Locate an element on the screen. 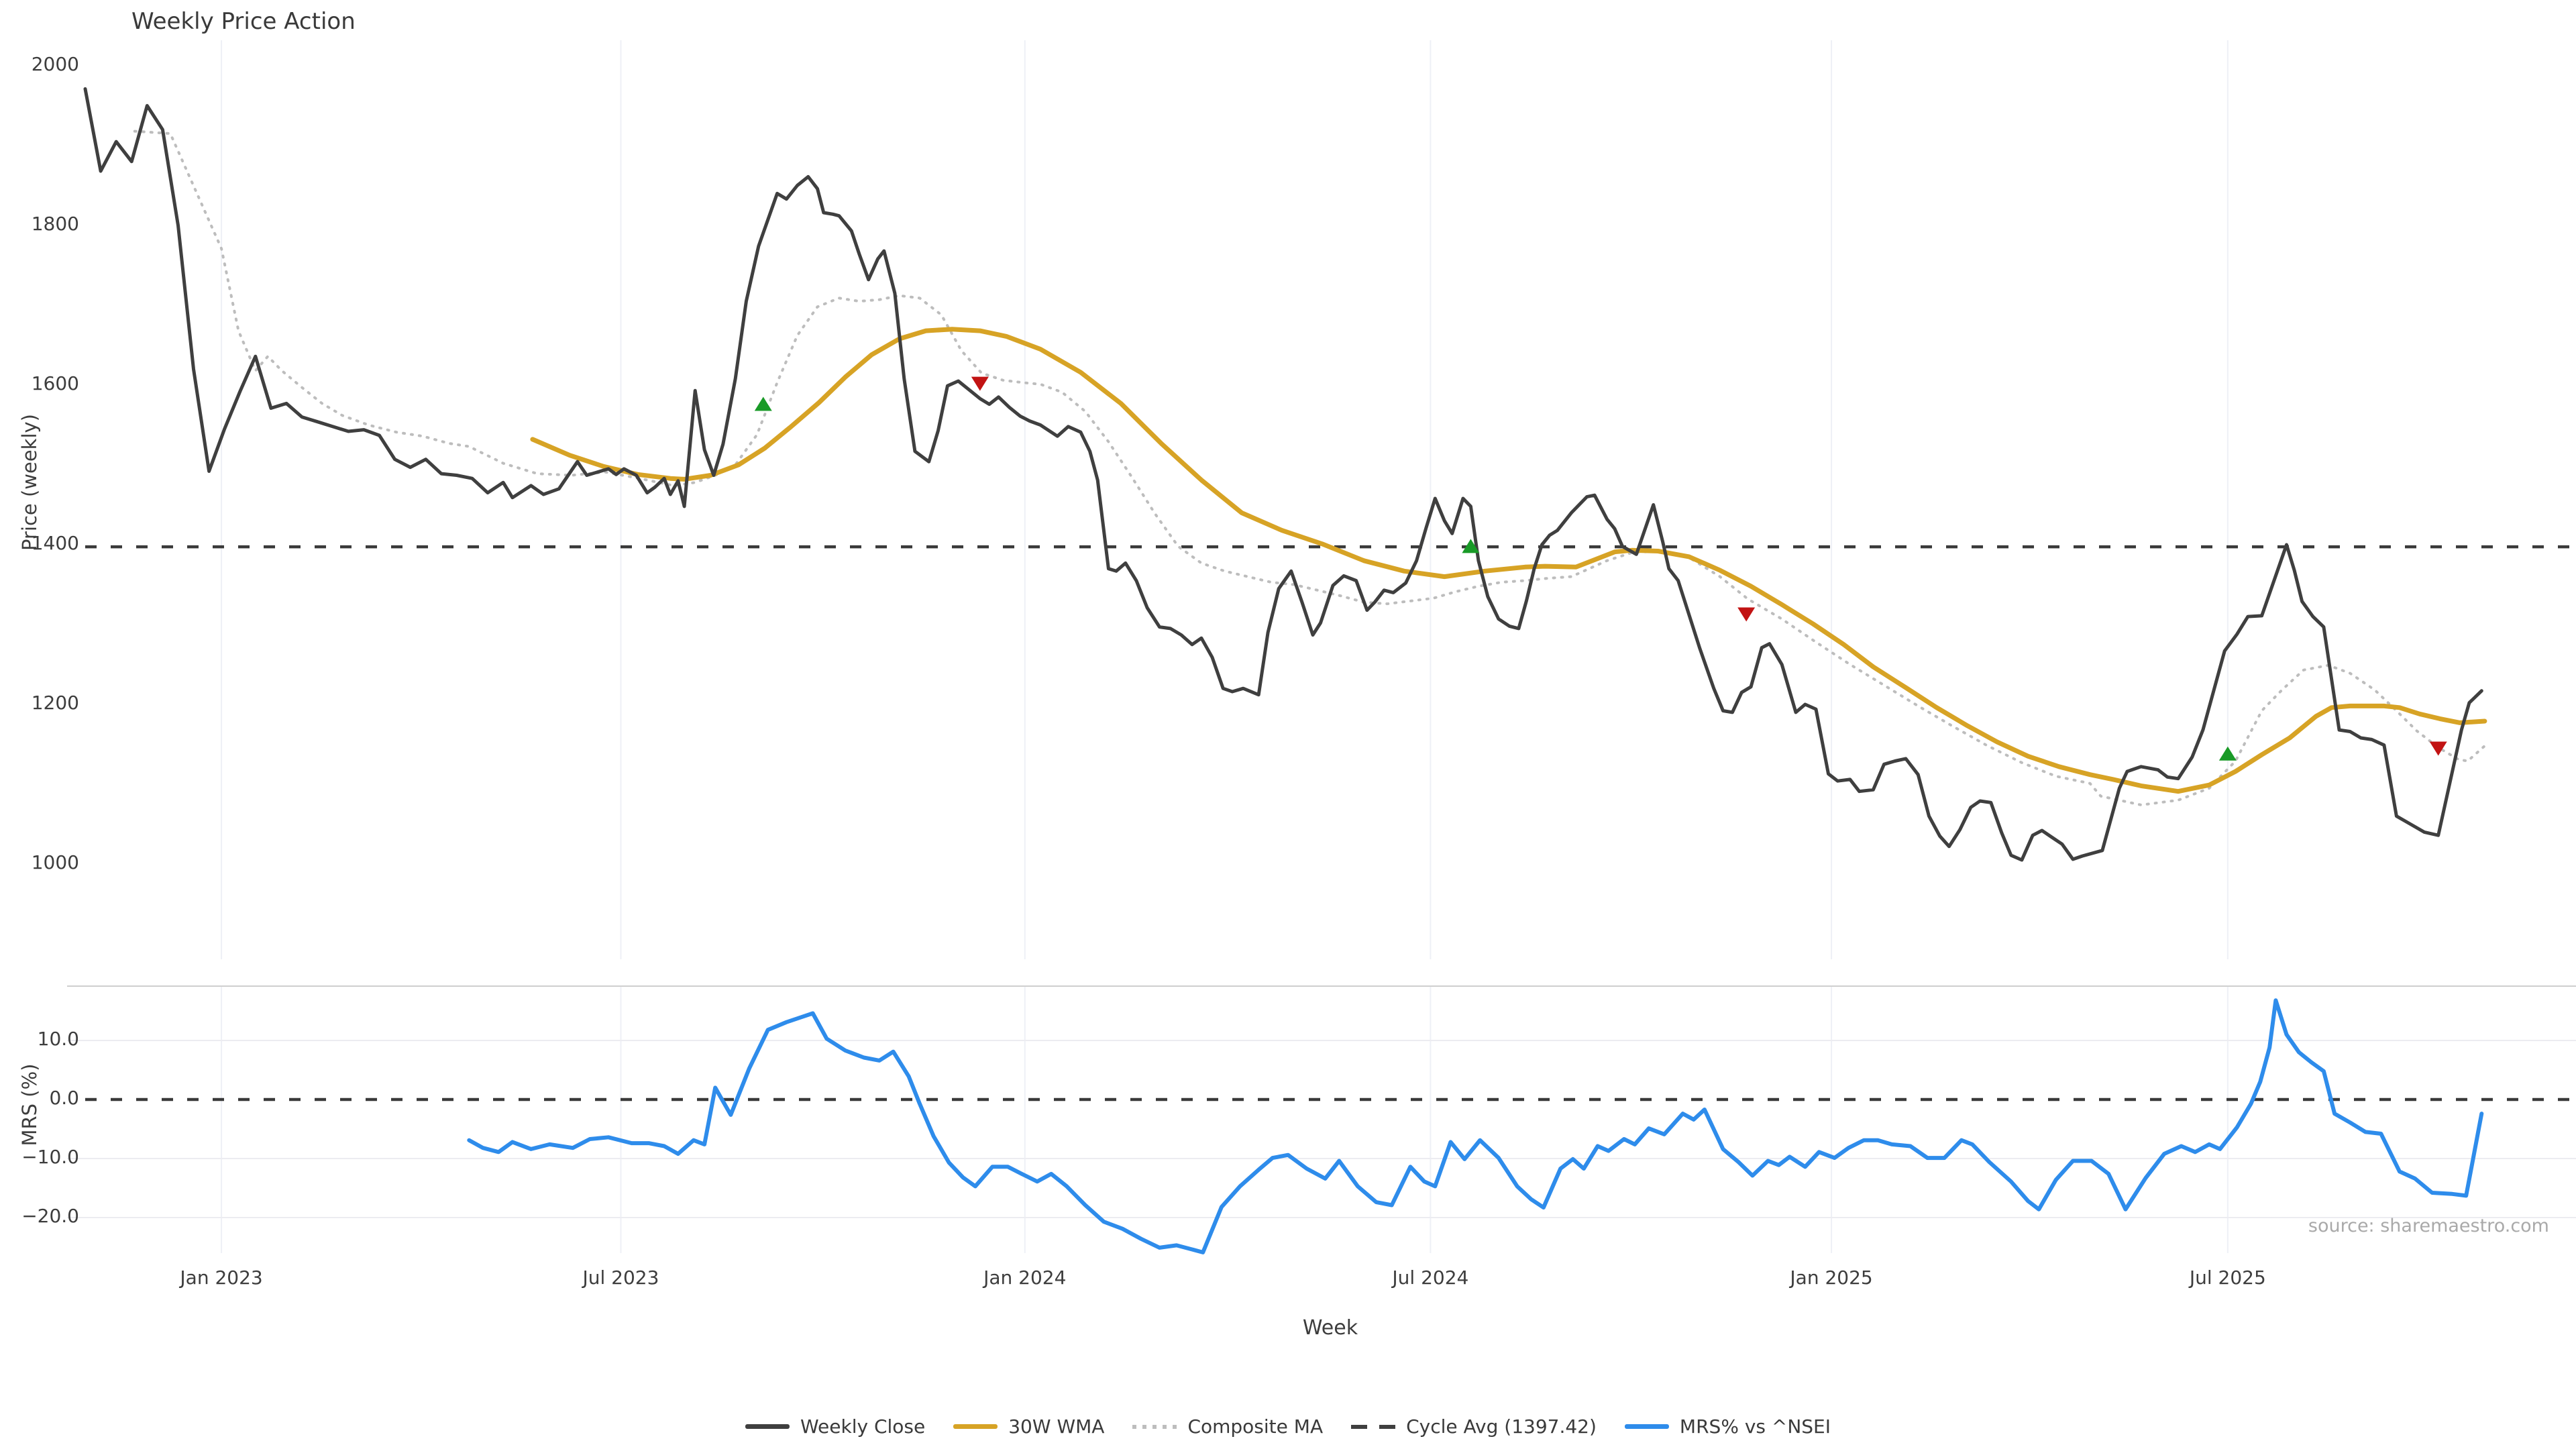 This screenshot has height=1449, width=2576. legend-swatch-dotted-icon is located at coordinates (1154, 1426).